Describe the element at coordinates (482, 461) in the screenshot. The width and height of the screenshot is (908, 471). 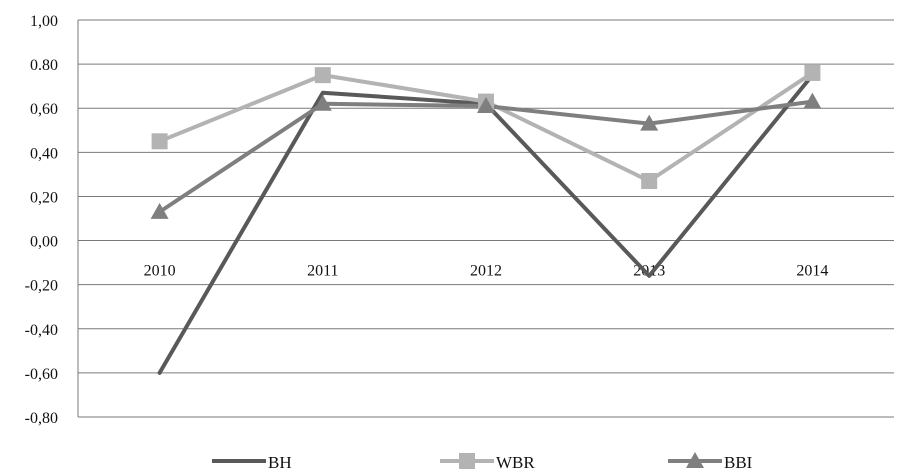
I see `legend: BH WBR BBI` at that location.